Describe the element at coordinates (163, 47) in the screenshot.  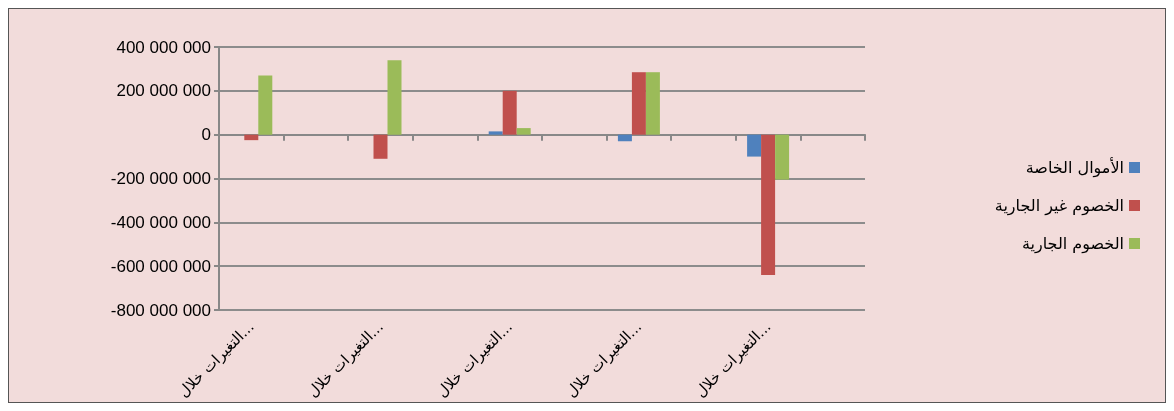
I see `y-tick-label: 400 000 000` at that location.